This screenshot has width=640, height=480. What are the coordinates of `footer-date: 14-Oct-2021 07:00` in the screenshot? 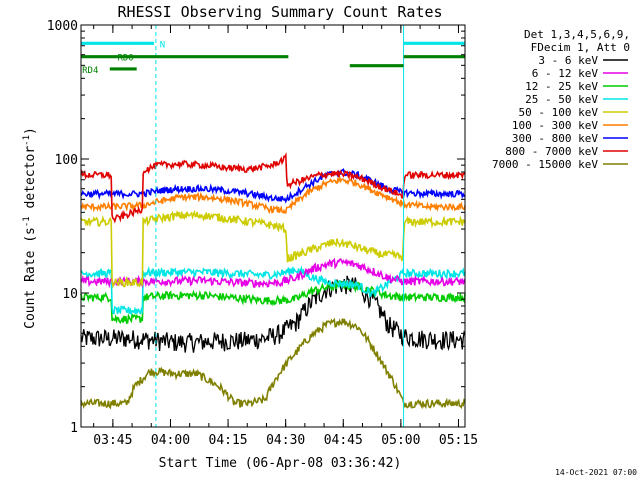 It's located at (596, 472).